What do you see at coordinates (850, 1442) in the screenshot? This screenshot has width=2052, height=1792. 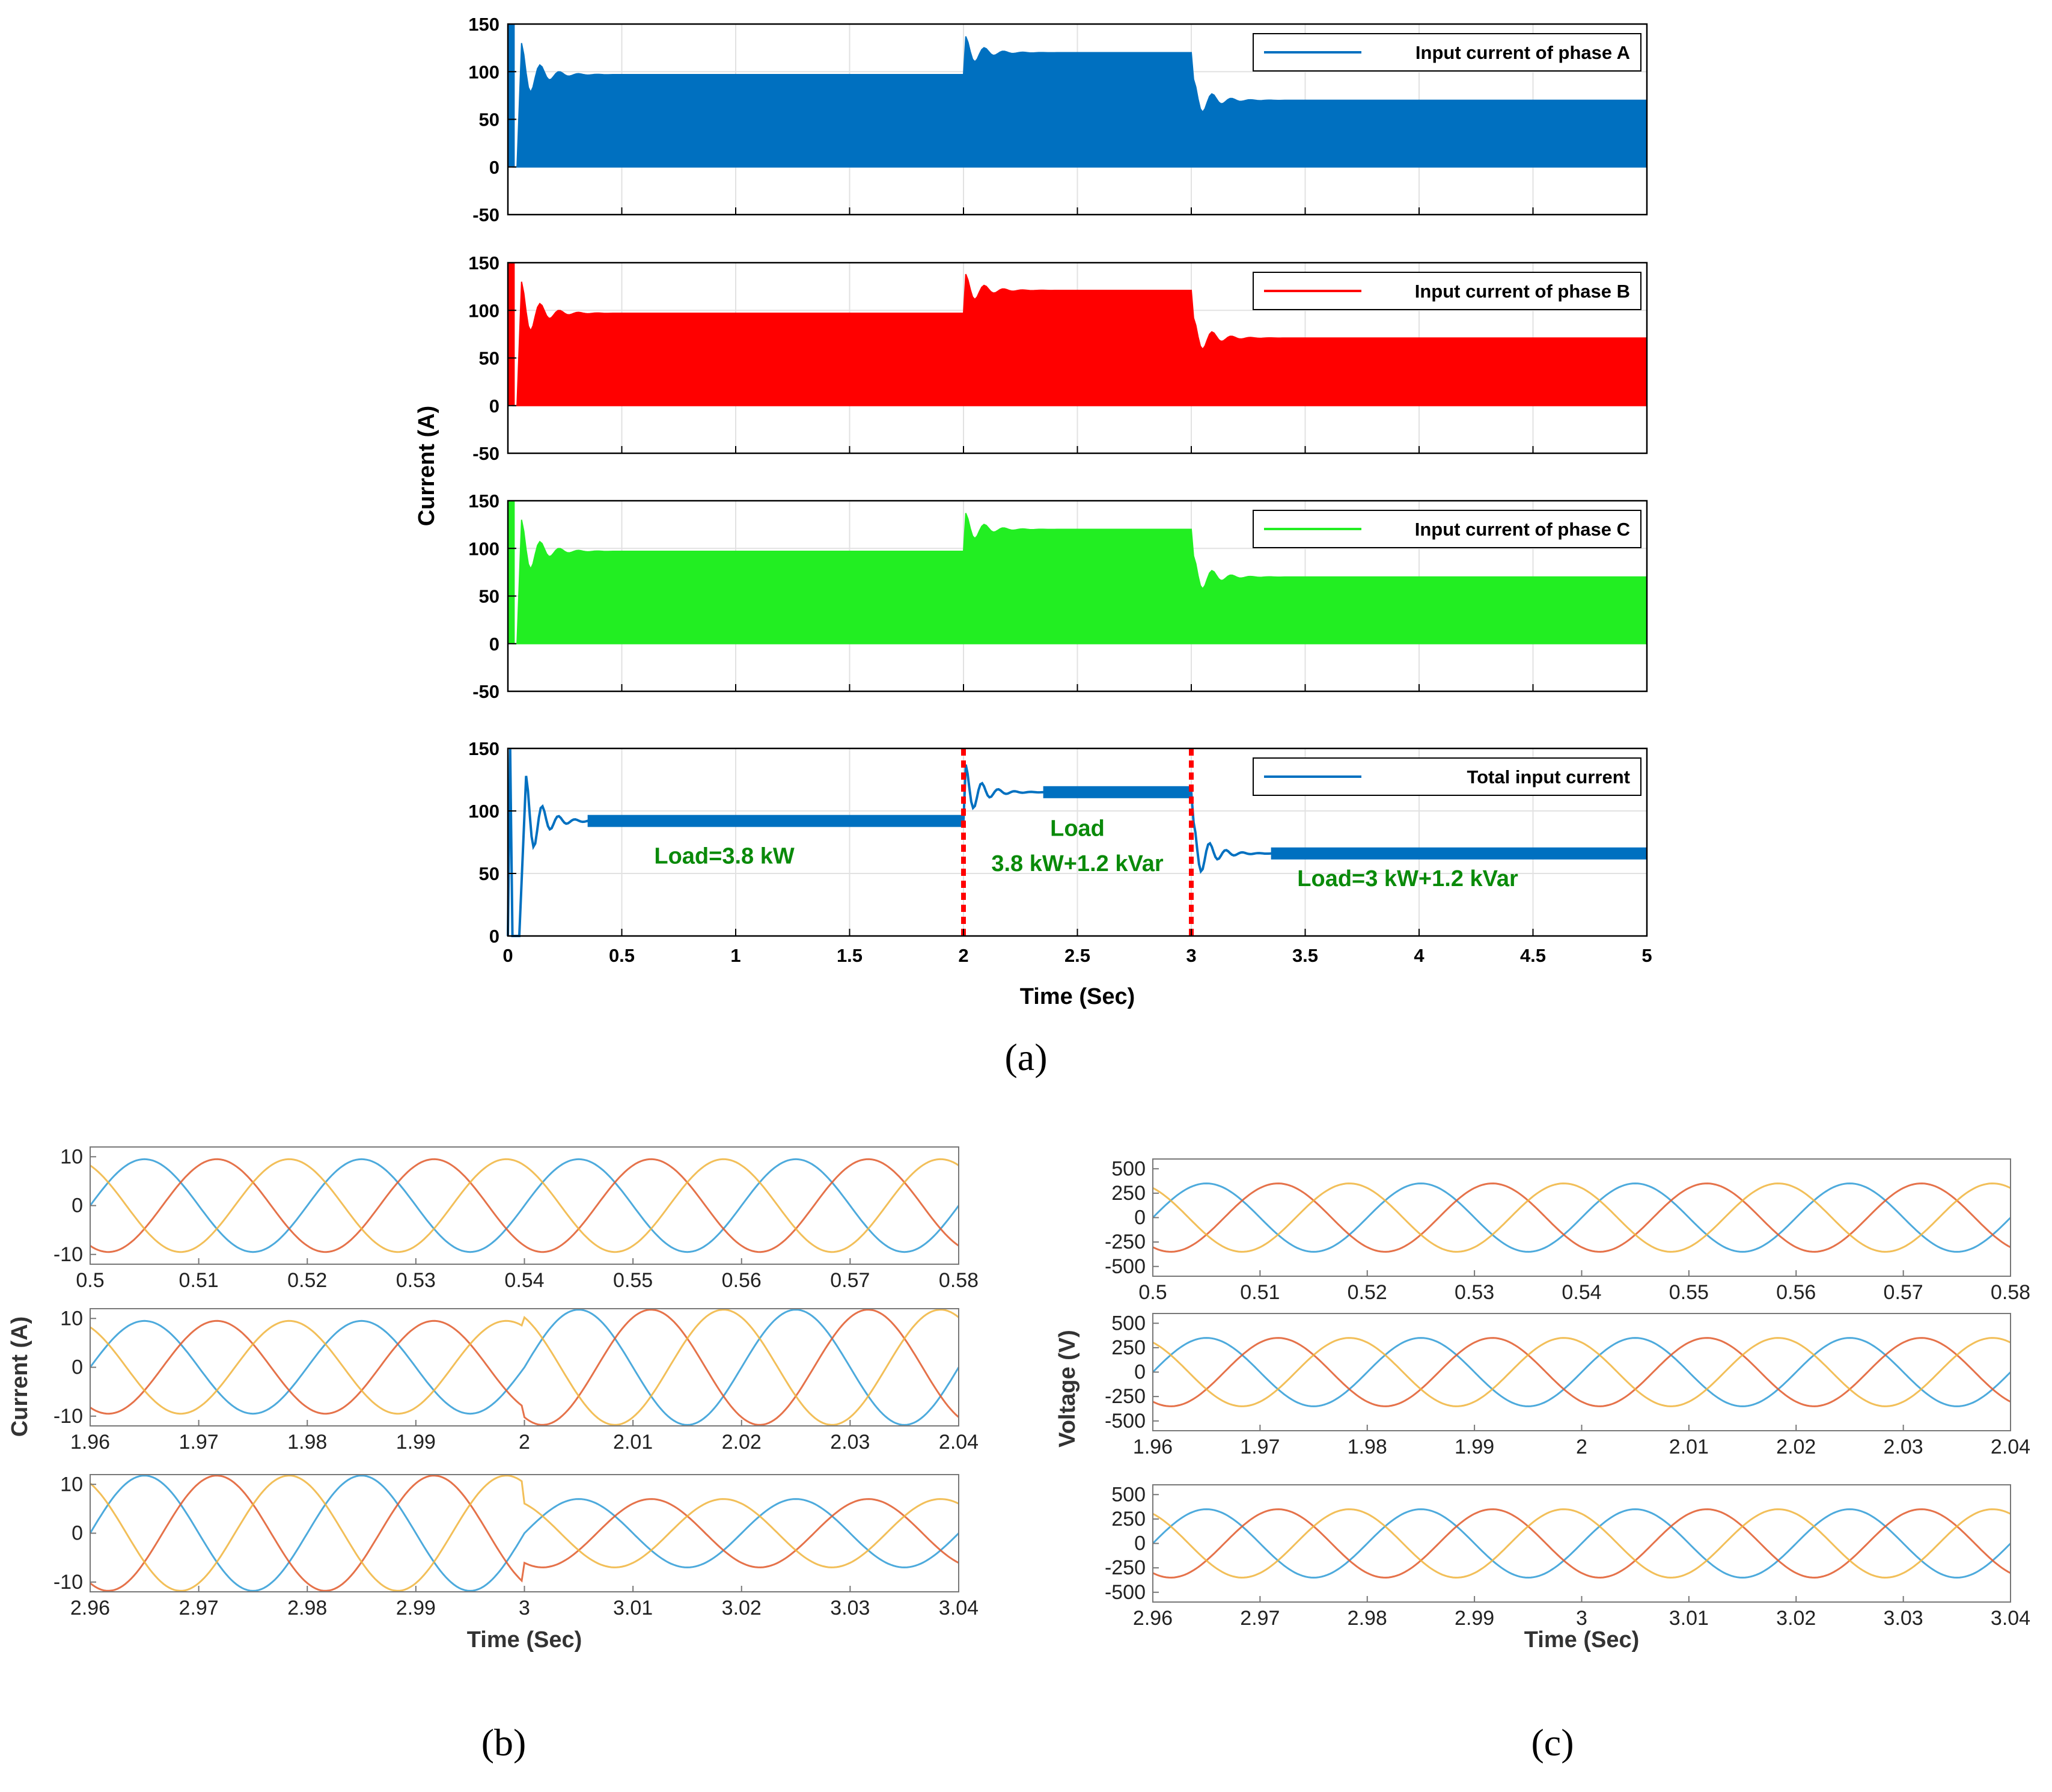 I see `x-tick-label: 2.03` at bounding box center [850, 1442].